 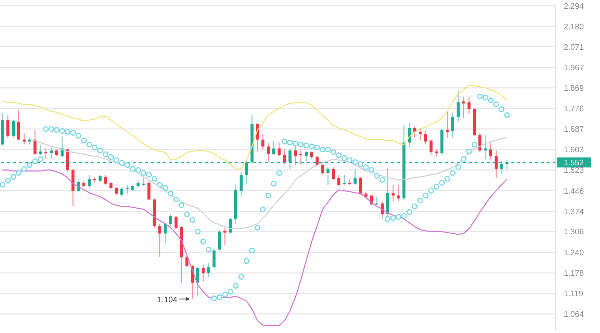 I want to click on y-tick-label: 1.306, so click(x=574, y=232).